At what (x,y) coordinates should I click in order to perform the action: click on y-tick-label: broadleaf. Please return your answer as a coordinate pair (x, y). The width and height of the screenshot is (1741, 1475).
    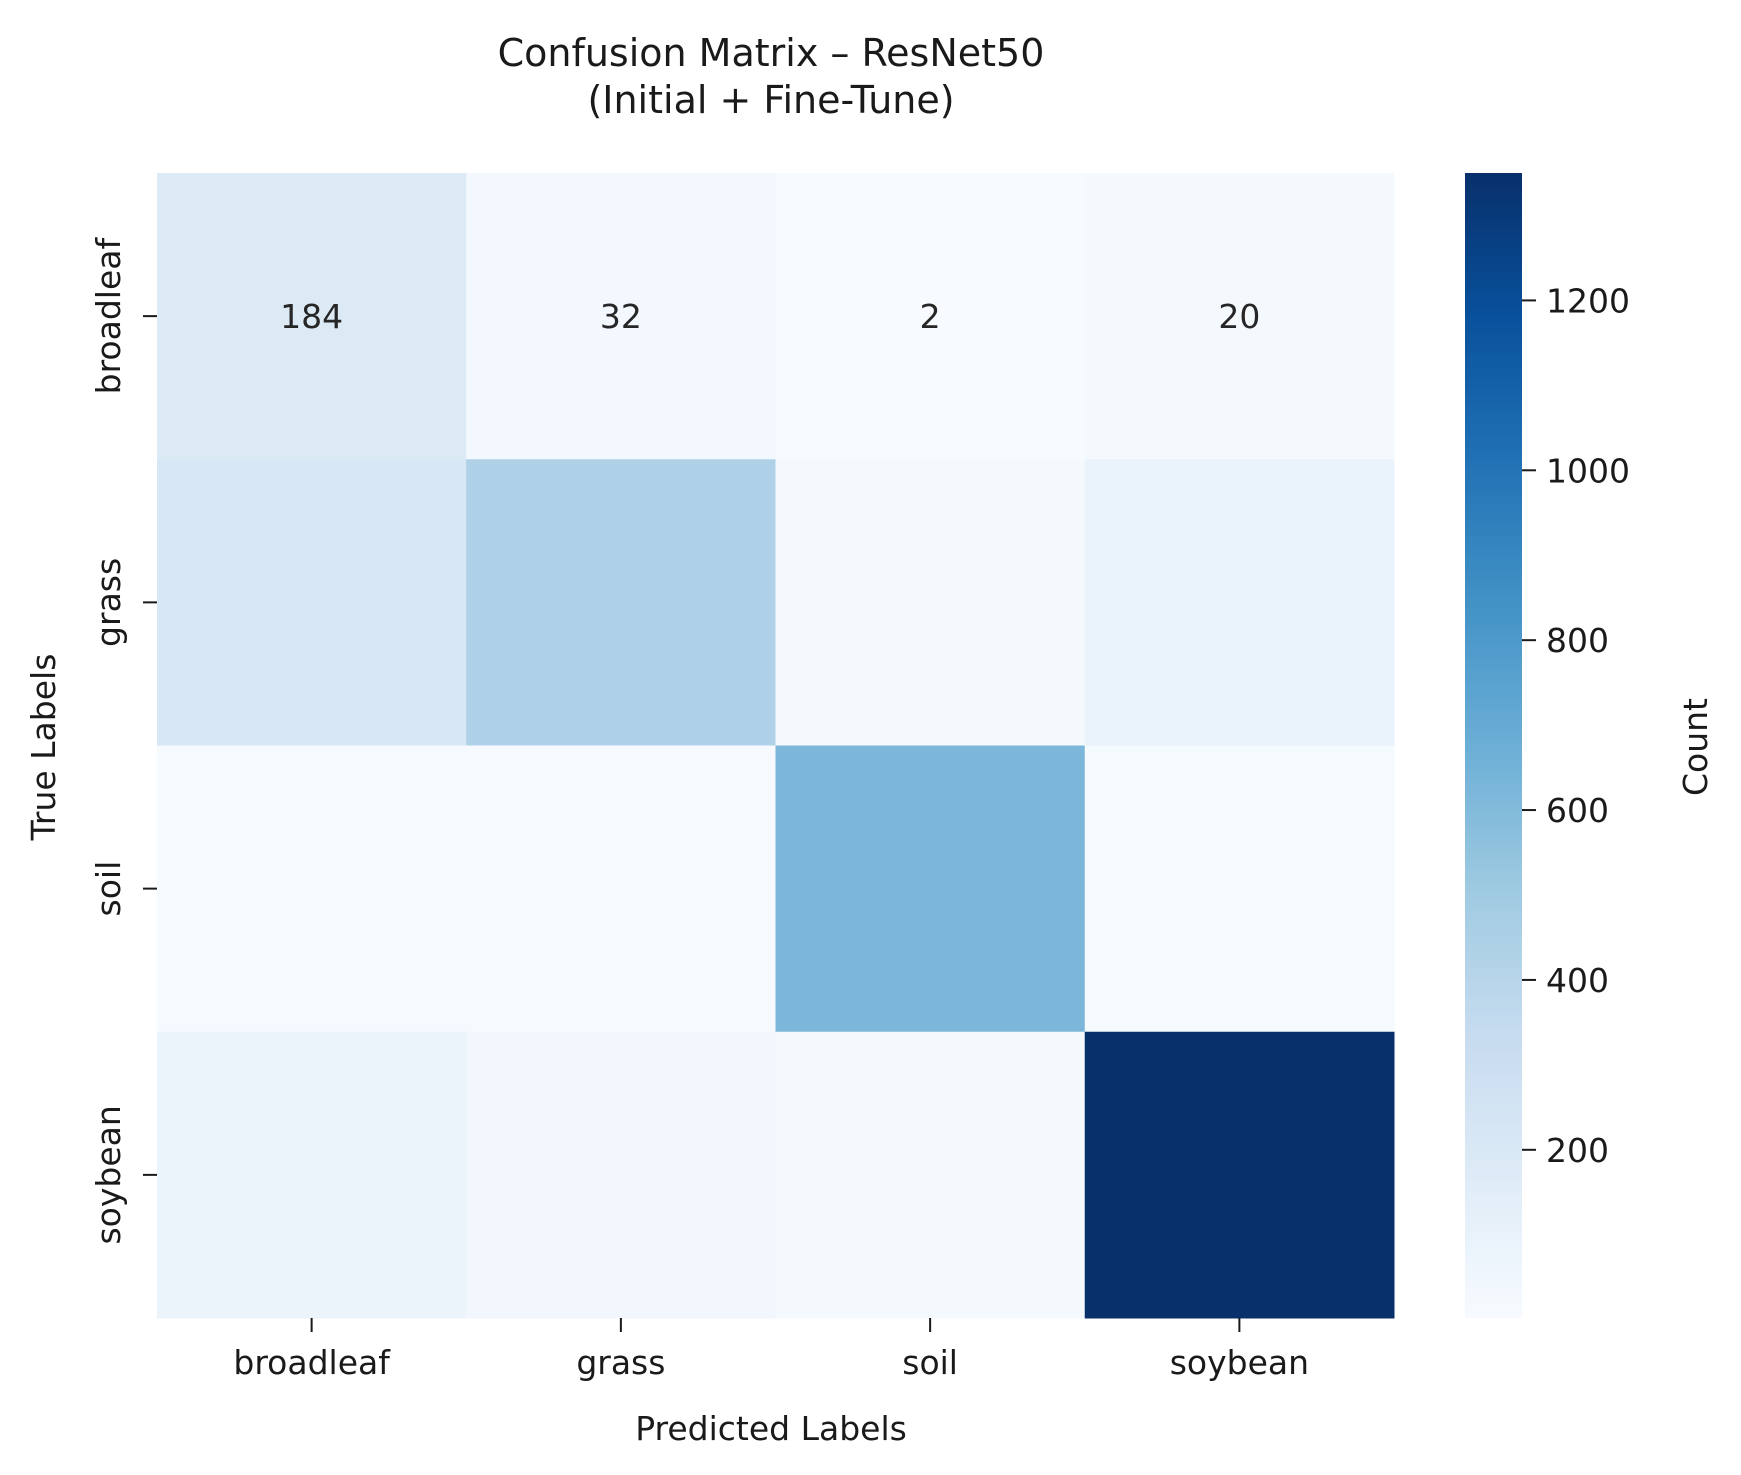
    Looking at the image, I should click on (108, 316).